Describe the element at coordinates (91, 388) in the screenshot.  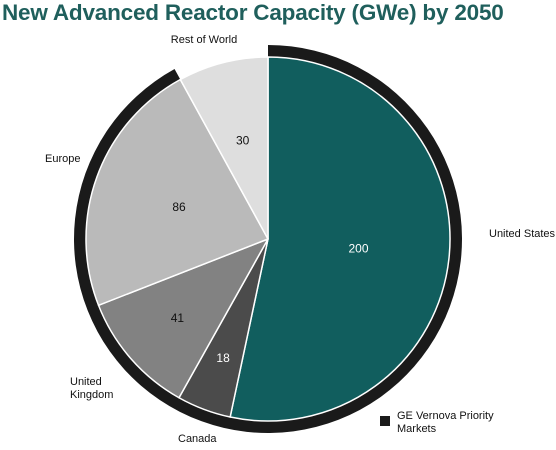
I see `category-label-united-kingdom: United Kingdom` at that location.